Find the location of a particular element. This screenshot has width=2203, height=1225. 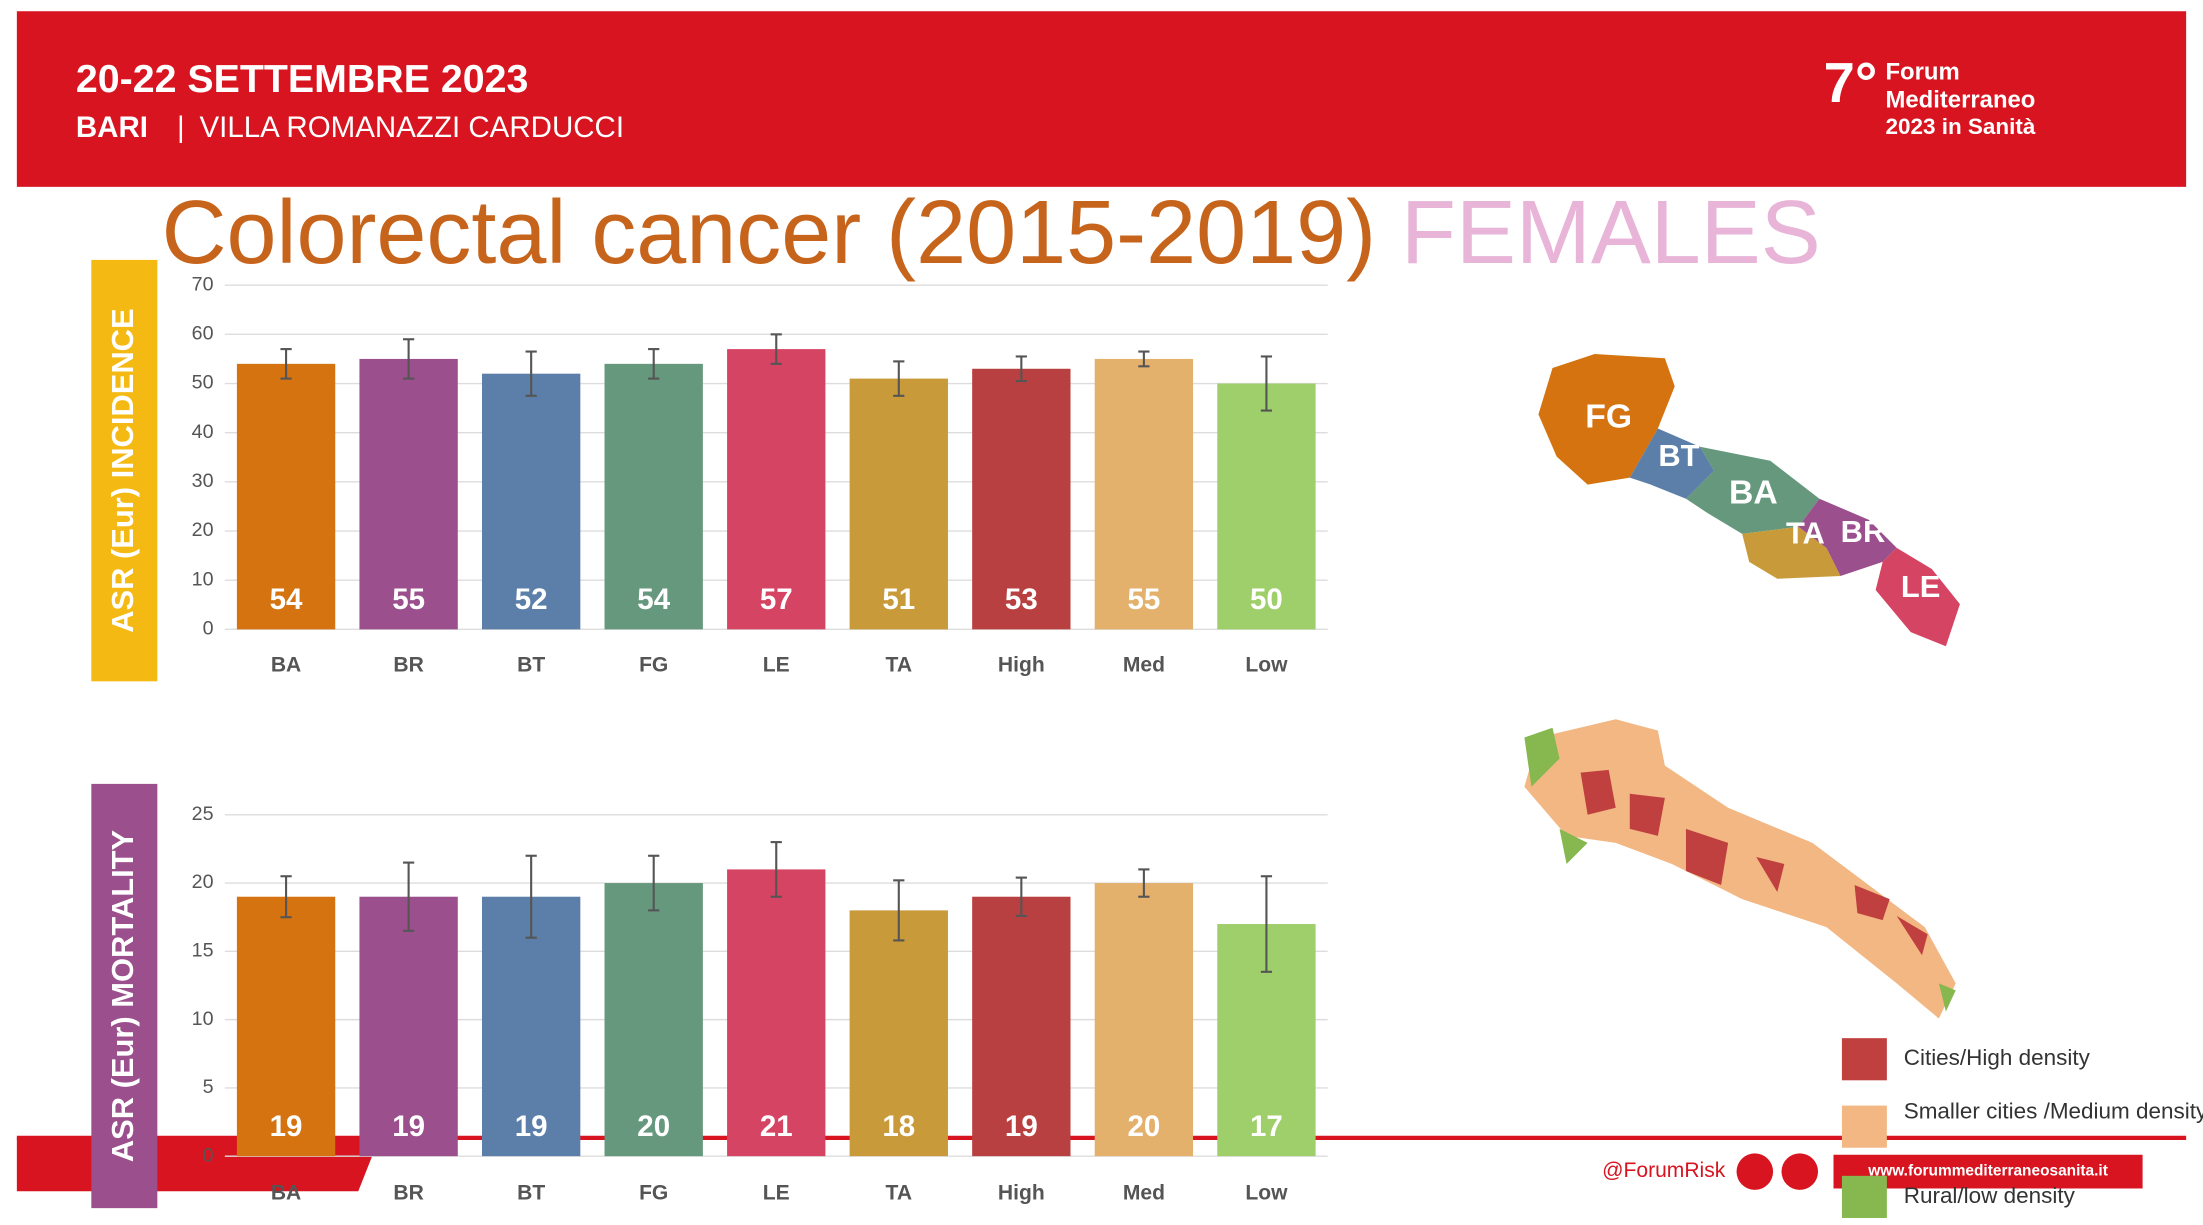

data-label: 17 is located at coordinates (1266, 1126).